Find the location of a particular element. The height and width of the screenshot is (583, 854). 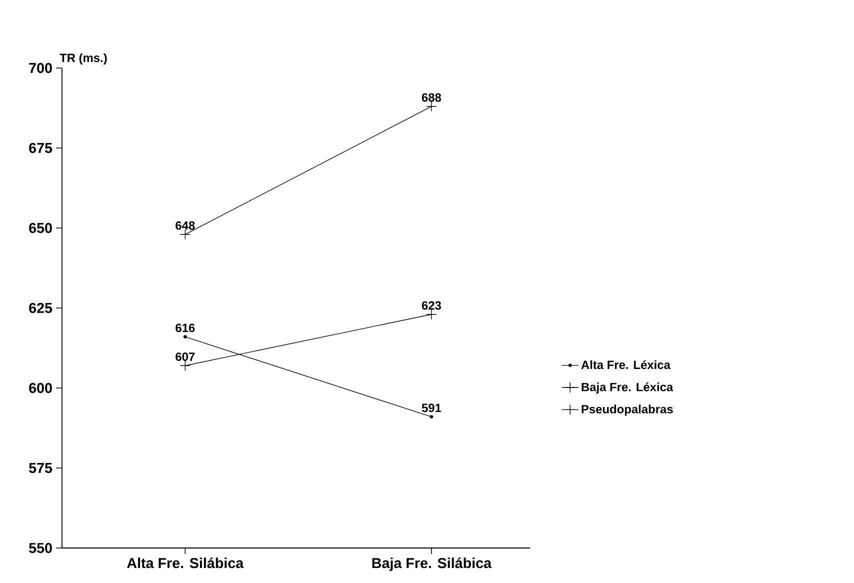

data-label: 591 is located at coordinates (432, 408).